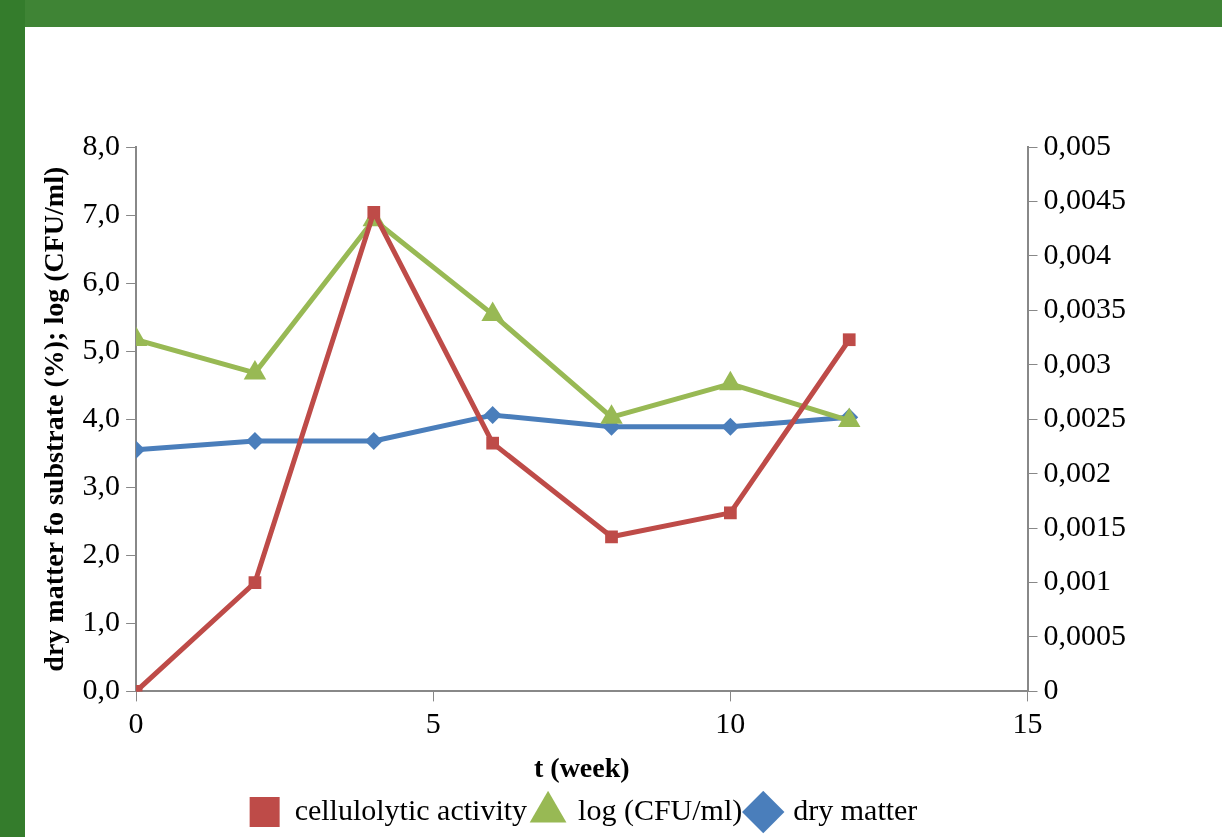 The width and height of the screenshot is (1222, 837). What do you see at coordinates (101, 417) in the screenshot?
I see `y-tick-label: 4,0` at bounding box center [101, 417].